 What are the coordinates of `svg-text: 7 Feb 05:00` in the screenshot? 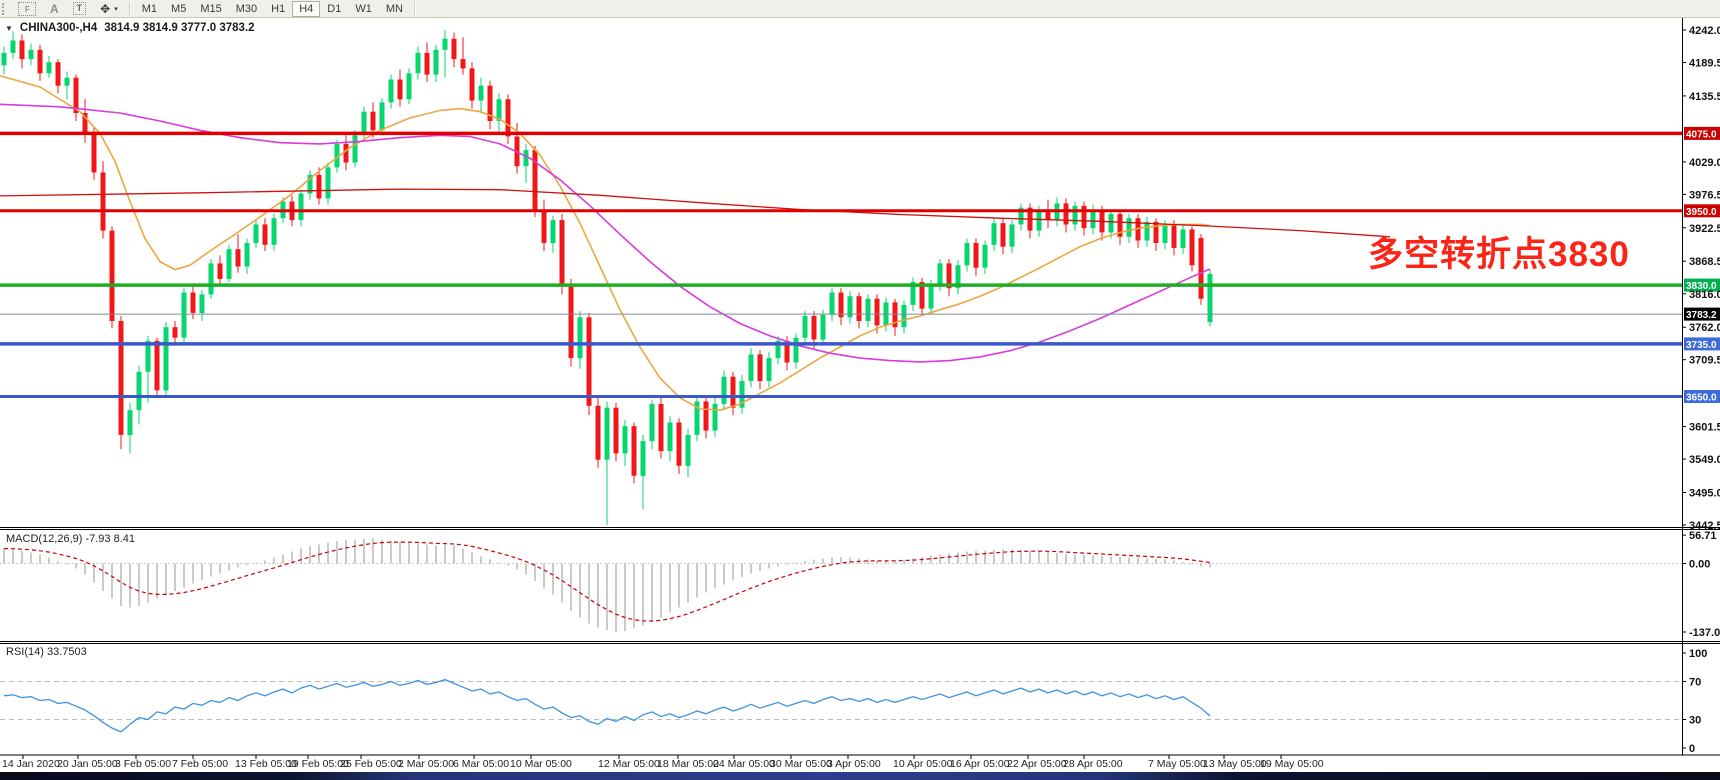 It's located at (200, 764).